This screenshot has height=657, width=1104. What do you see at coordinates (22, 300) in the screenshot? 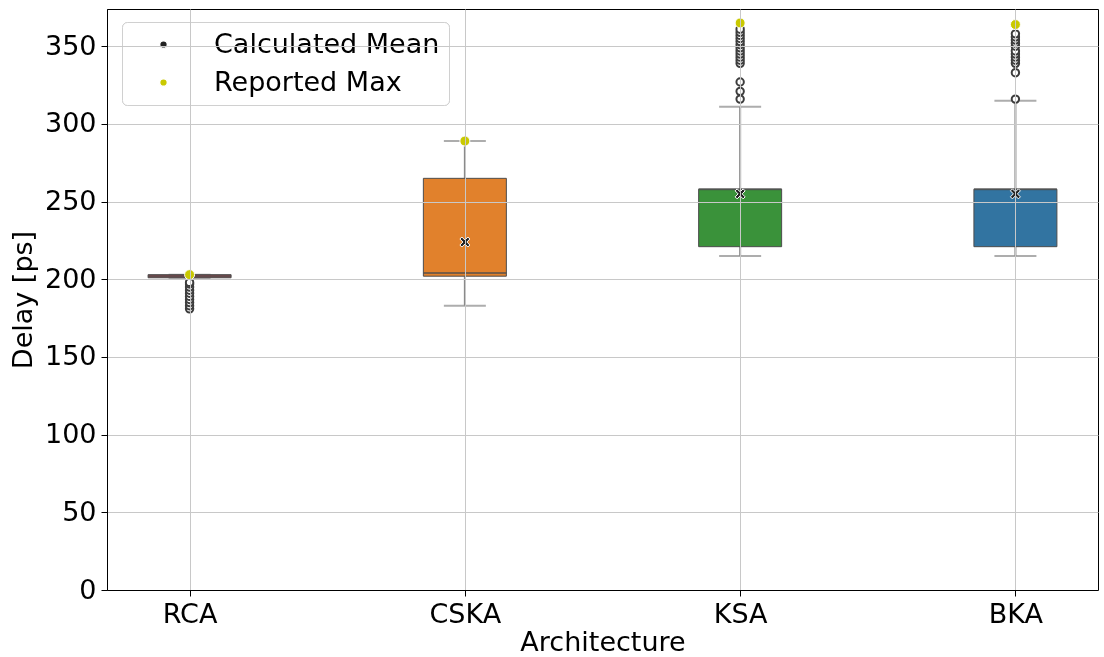
I see `y-axis-title: Delay [ps]` at bounding box center [22, 300].